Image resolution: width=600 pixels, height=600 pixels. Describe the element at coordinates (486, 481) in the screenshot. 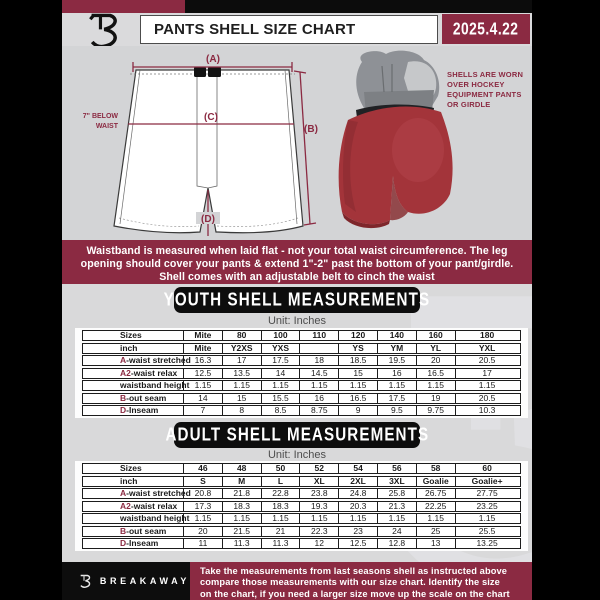

I see `table-cell: Goalie+` at that location.